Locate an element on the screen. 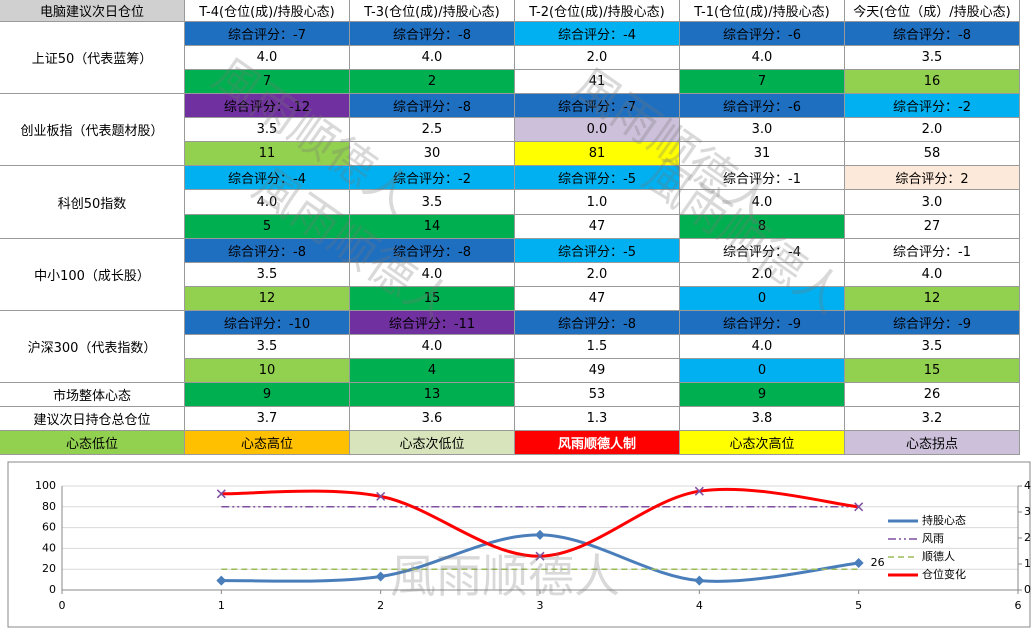 This screenshot has width=1033, height=629. y-tick-label: 60 is located at coordinates (49, 527).